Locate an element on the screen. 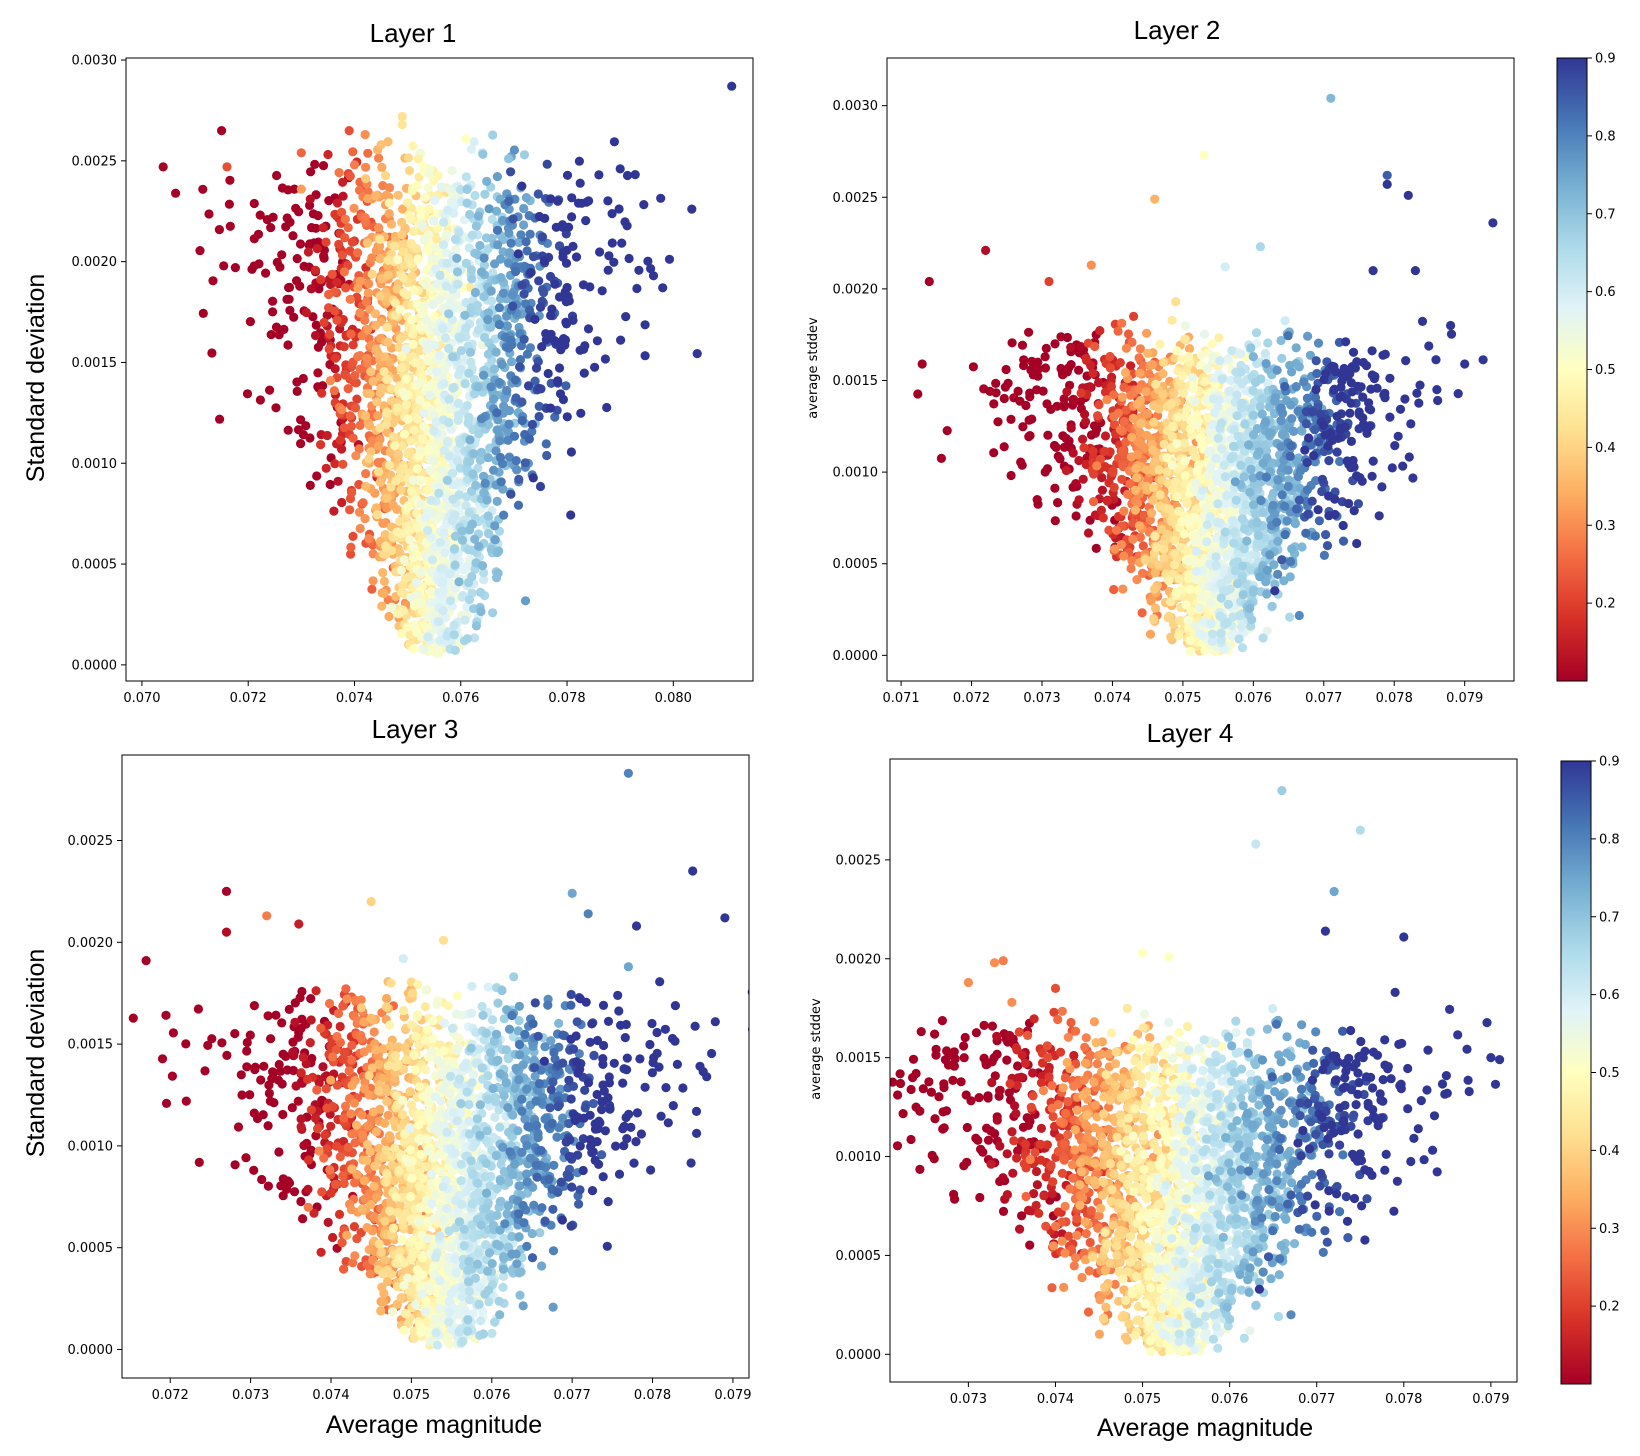 The width and height of the screenshot is (1640, 1456). outlier-point is located at coordinates (402, 124).